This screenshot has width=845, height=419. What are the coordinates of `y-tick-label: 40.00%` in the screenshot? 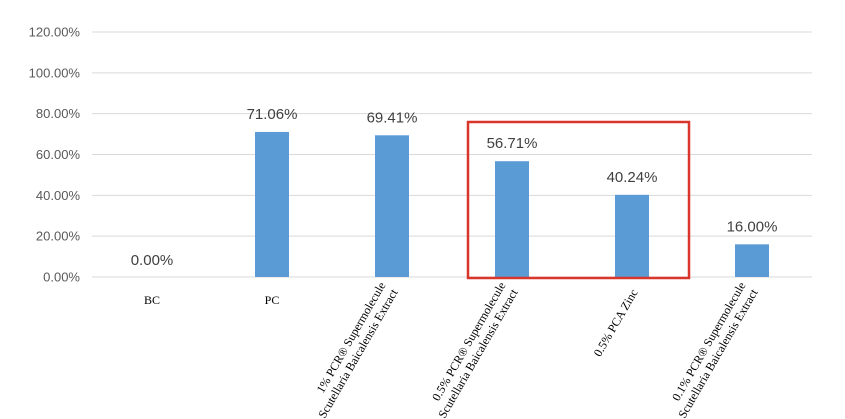 It's located at (58, 195).